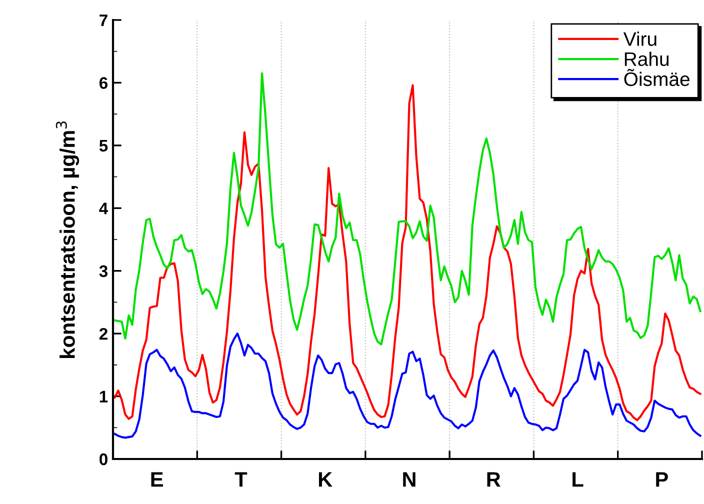 This screenshot has width=704, height=504. I want to click on y-tick-label: 2, so click(103, 334).